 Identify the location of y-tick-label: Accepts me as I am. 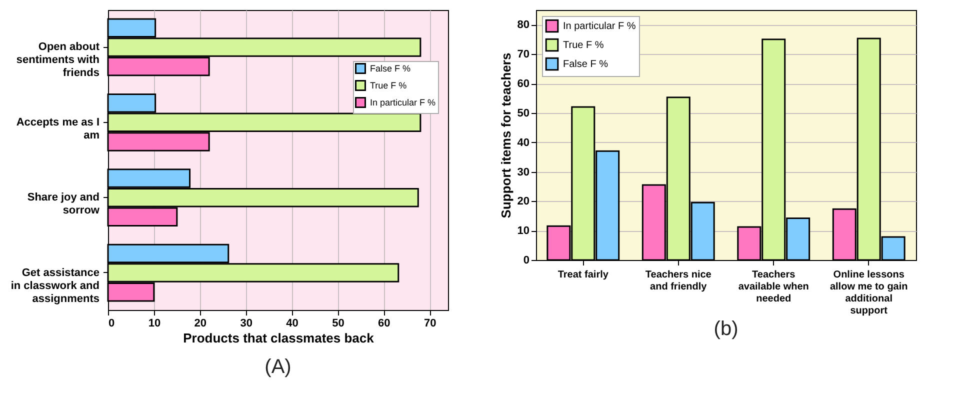
(58, 129).